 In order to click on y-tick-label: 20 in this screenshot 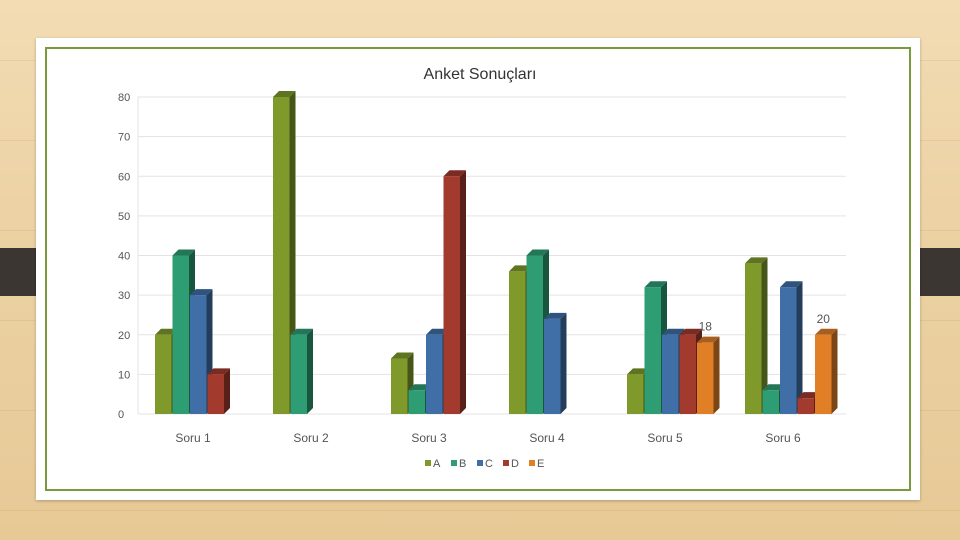, I will do `click(124, 336)`.